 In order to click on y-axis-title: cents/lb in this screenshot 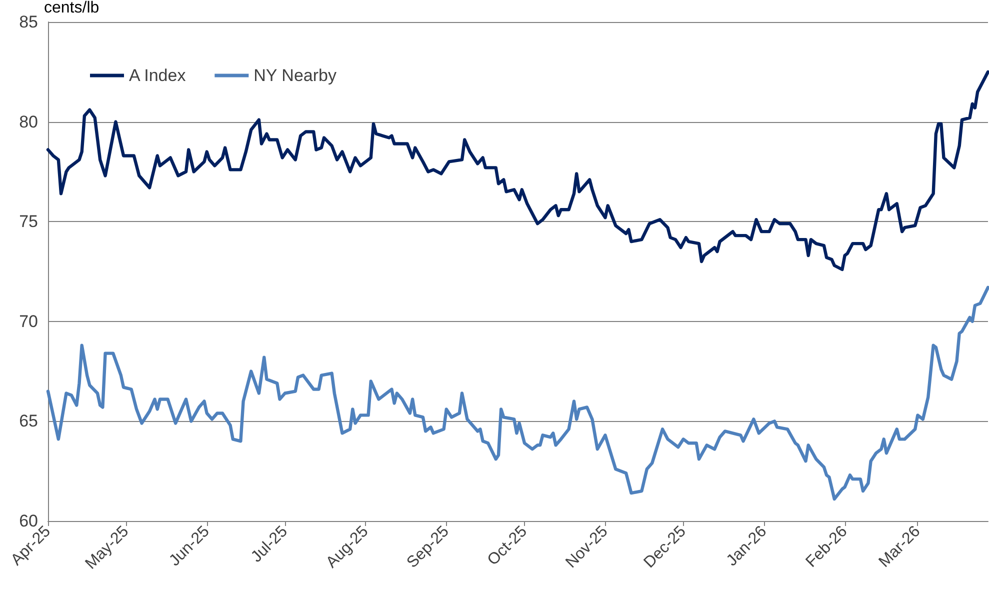, I will do `click(72, 8)`.